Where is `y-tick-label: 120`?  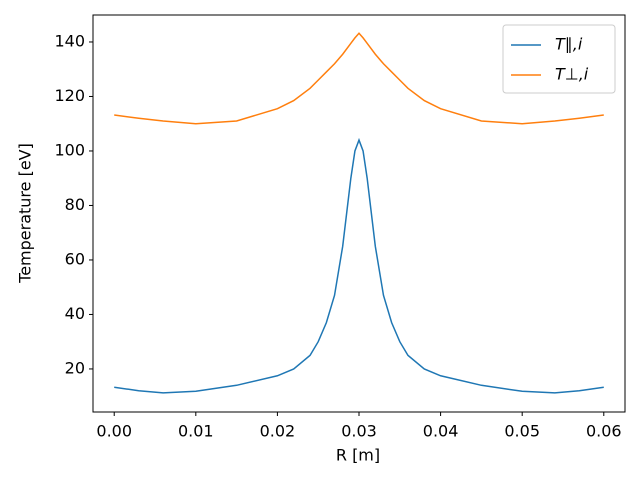
y-tick-label: 120 is located at coordinates (69, 95).